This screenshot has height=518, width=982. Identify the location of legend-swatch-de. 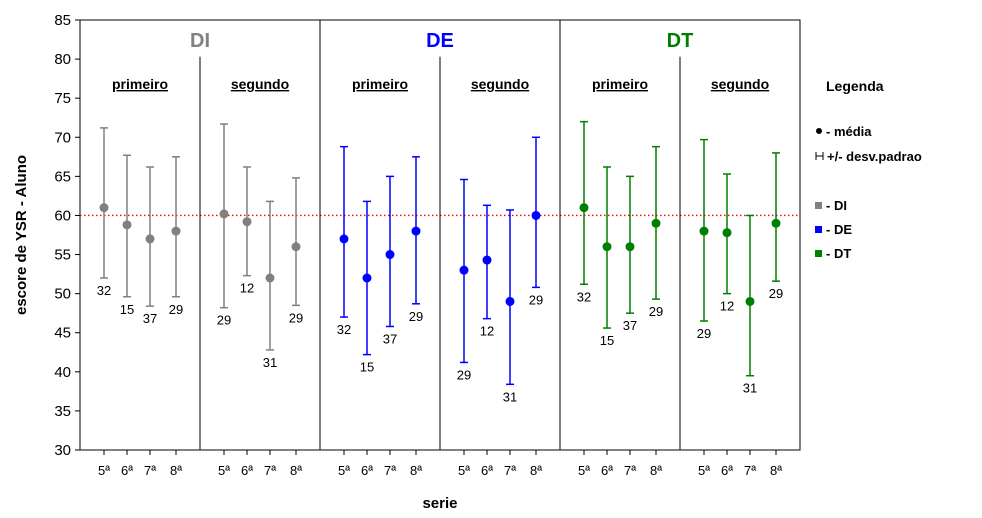
(818, 229).